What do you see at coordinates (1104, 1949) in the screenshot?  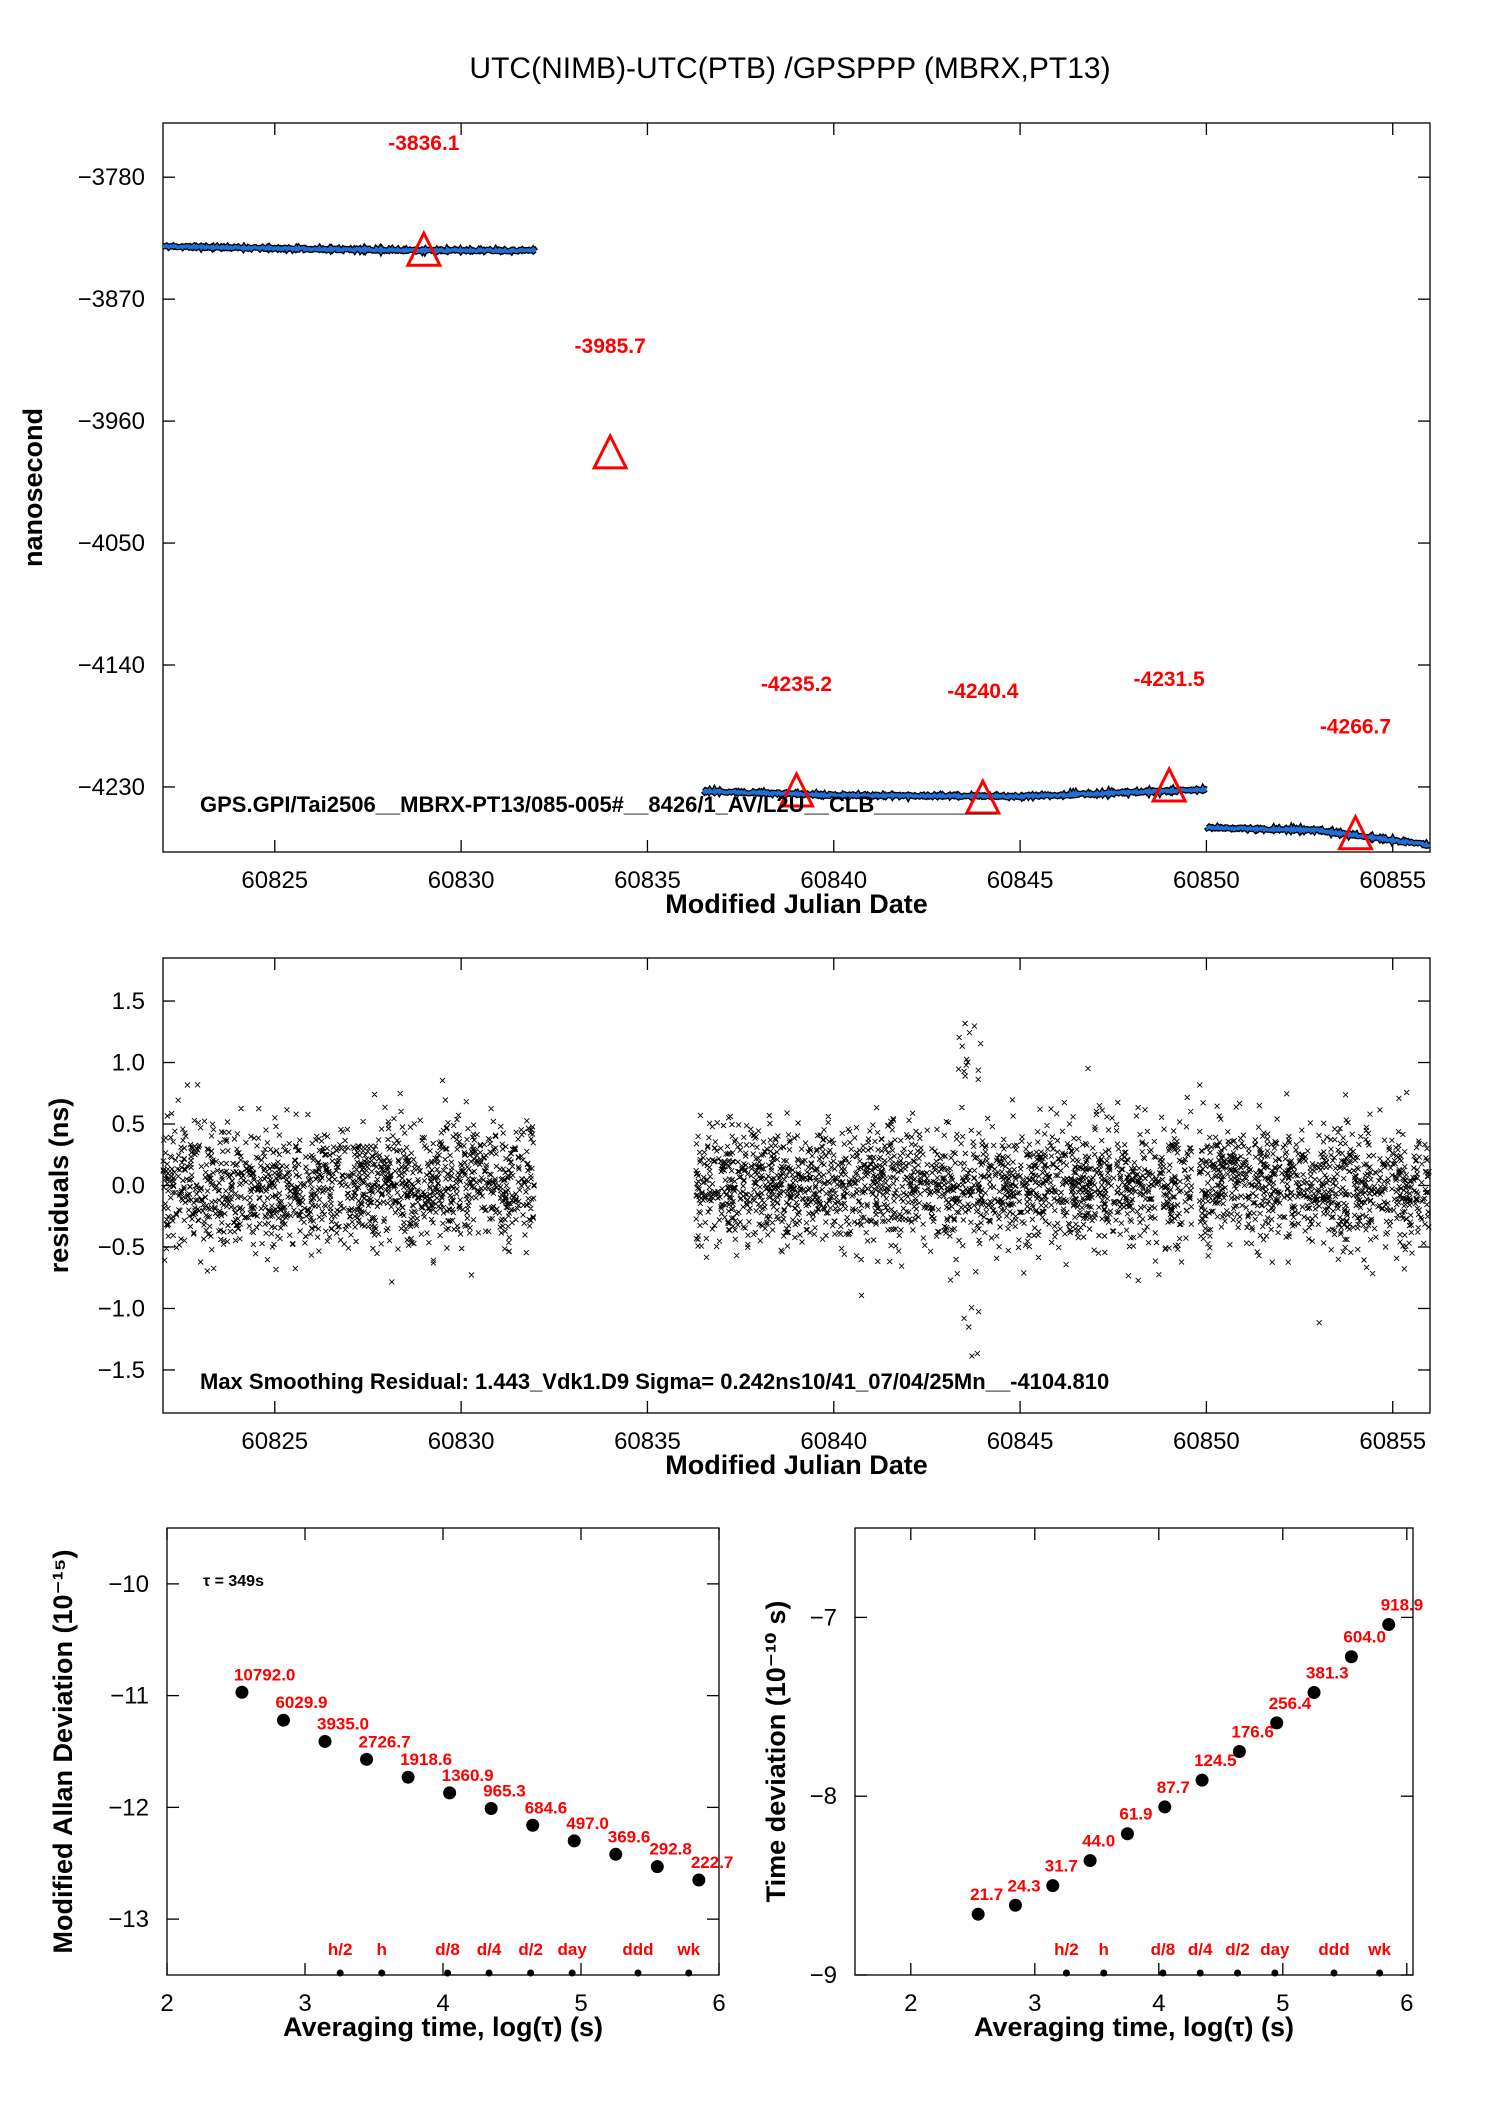 I see `period-mark-label: h` at bounding box center [1104, 1949].